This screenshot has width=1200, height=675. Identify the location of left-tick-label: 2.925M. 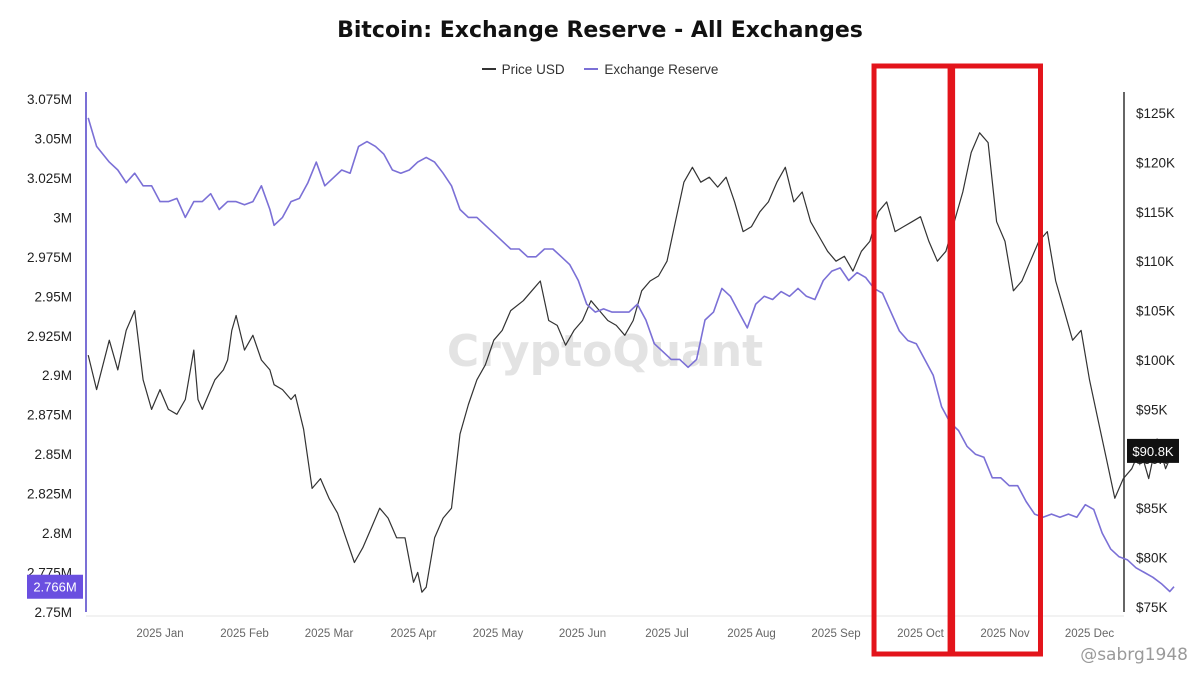
(49, 336).